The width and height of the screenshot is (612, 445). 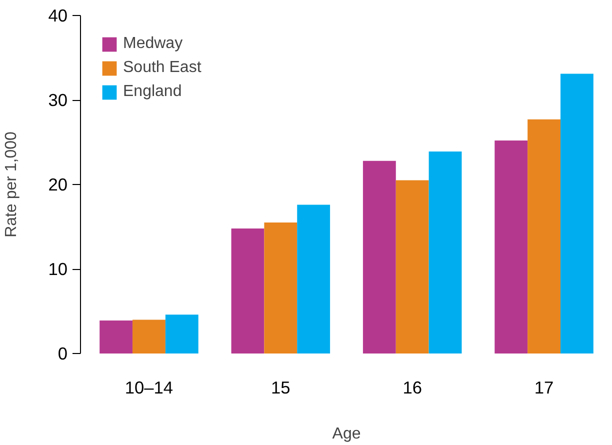 I want to click on legend-label: Medway, so click(x=153, y=44).